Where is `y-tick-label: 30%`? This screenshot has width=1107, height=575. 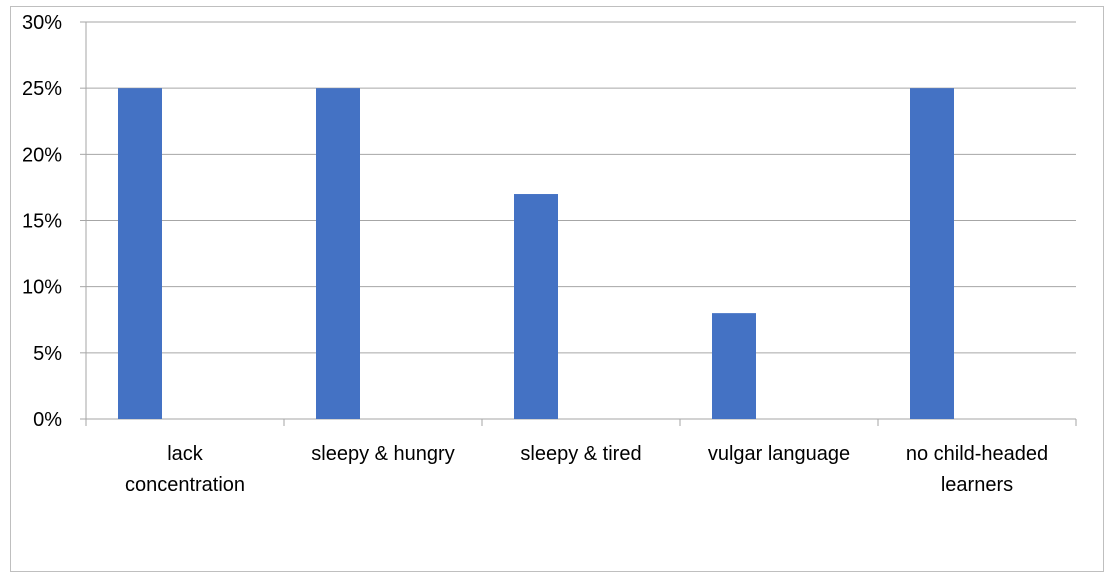
y-tick-label: 30% is located at coordinates (42, 23).